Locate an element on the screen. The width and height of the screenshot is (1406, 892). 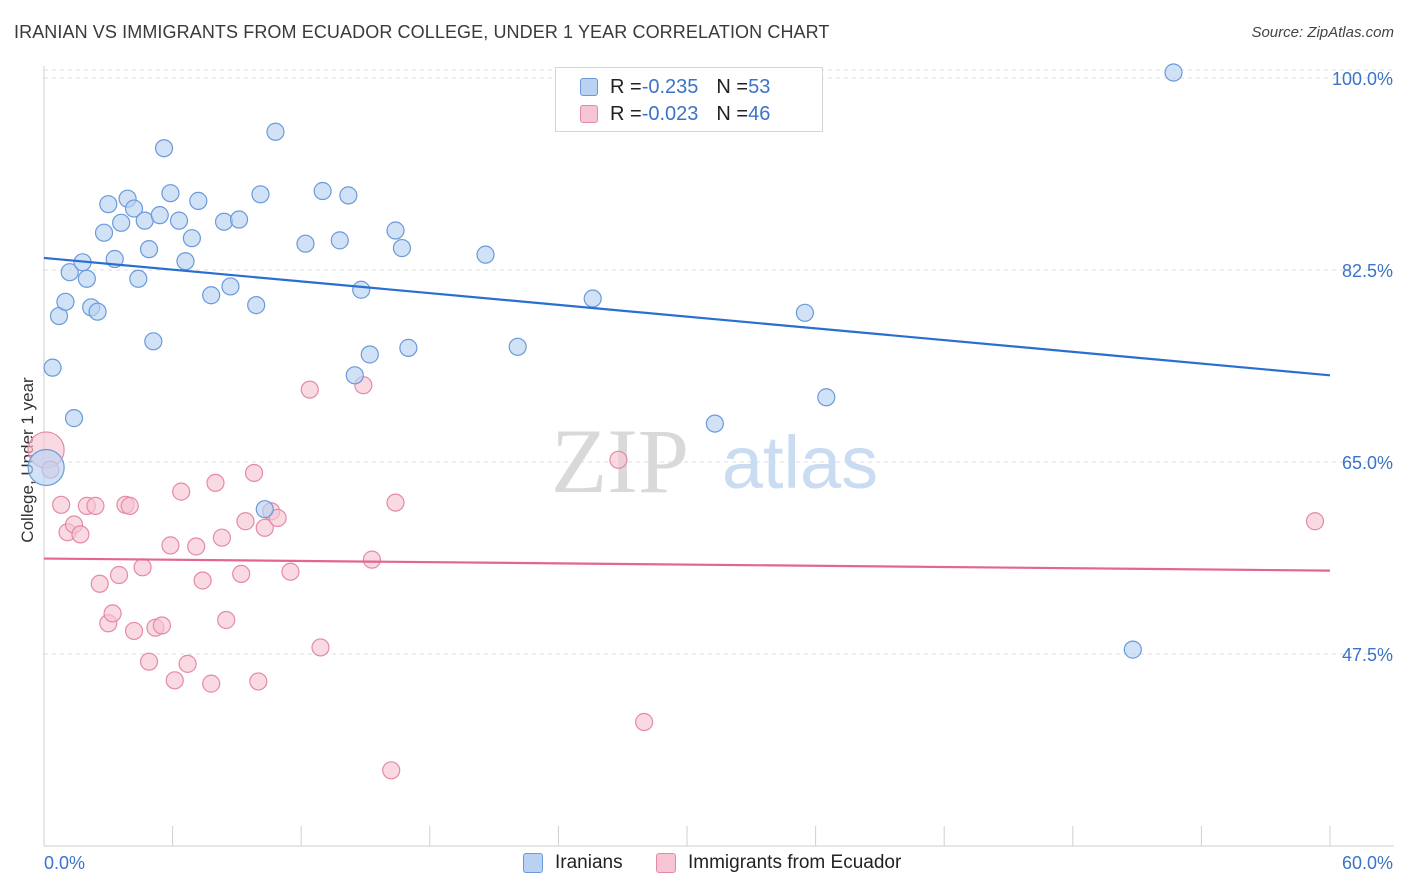
legend-r-value: -0.023 is located at coordinates (670, 113).